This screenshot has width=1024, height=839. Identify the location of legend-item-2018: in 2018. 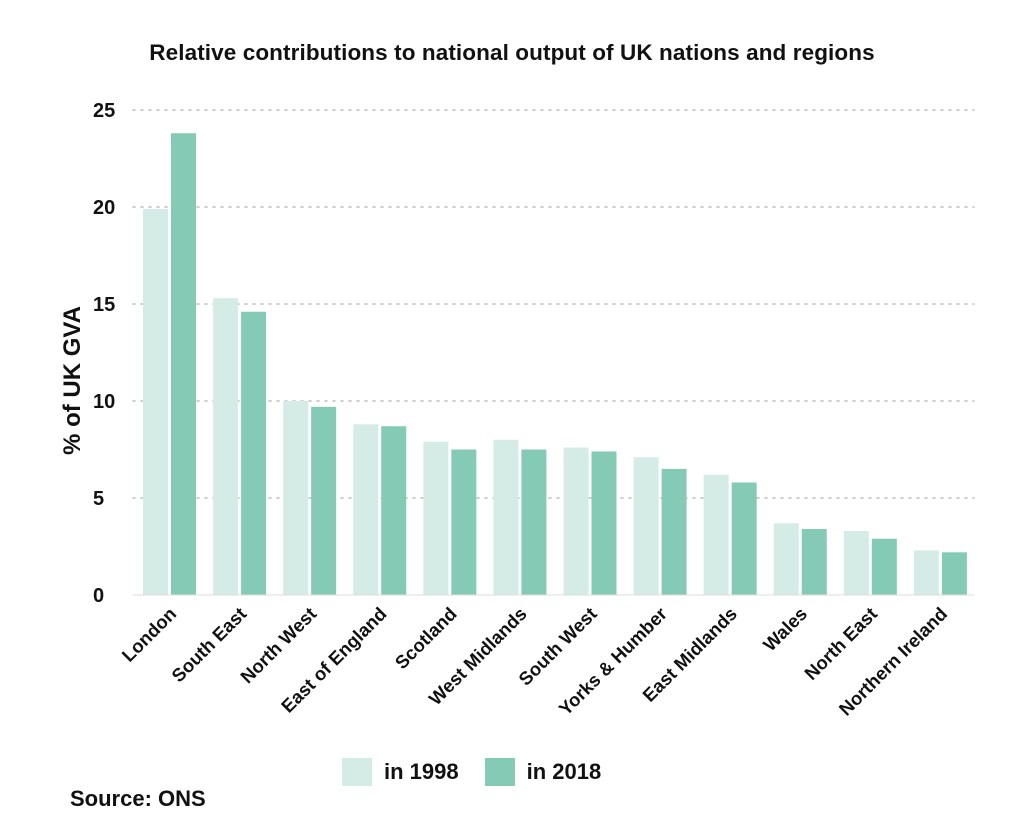
(543, 772).